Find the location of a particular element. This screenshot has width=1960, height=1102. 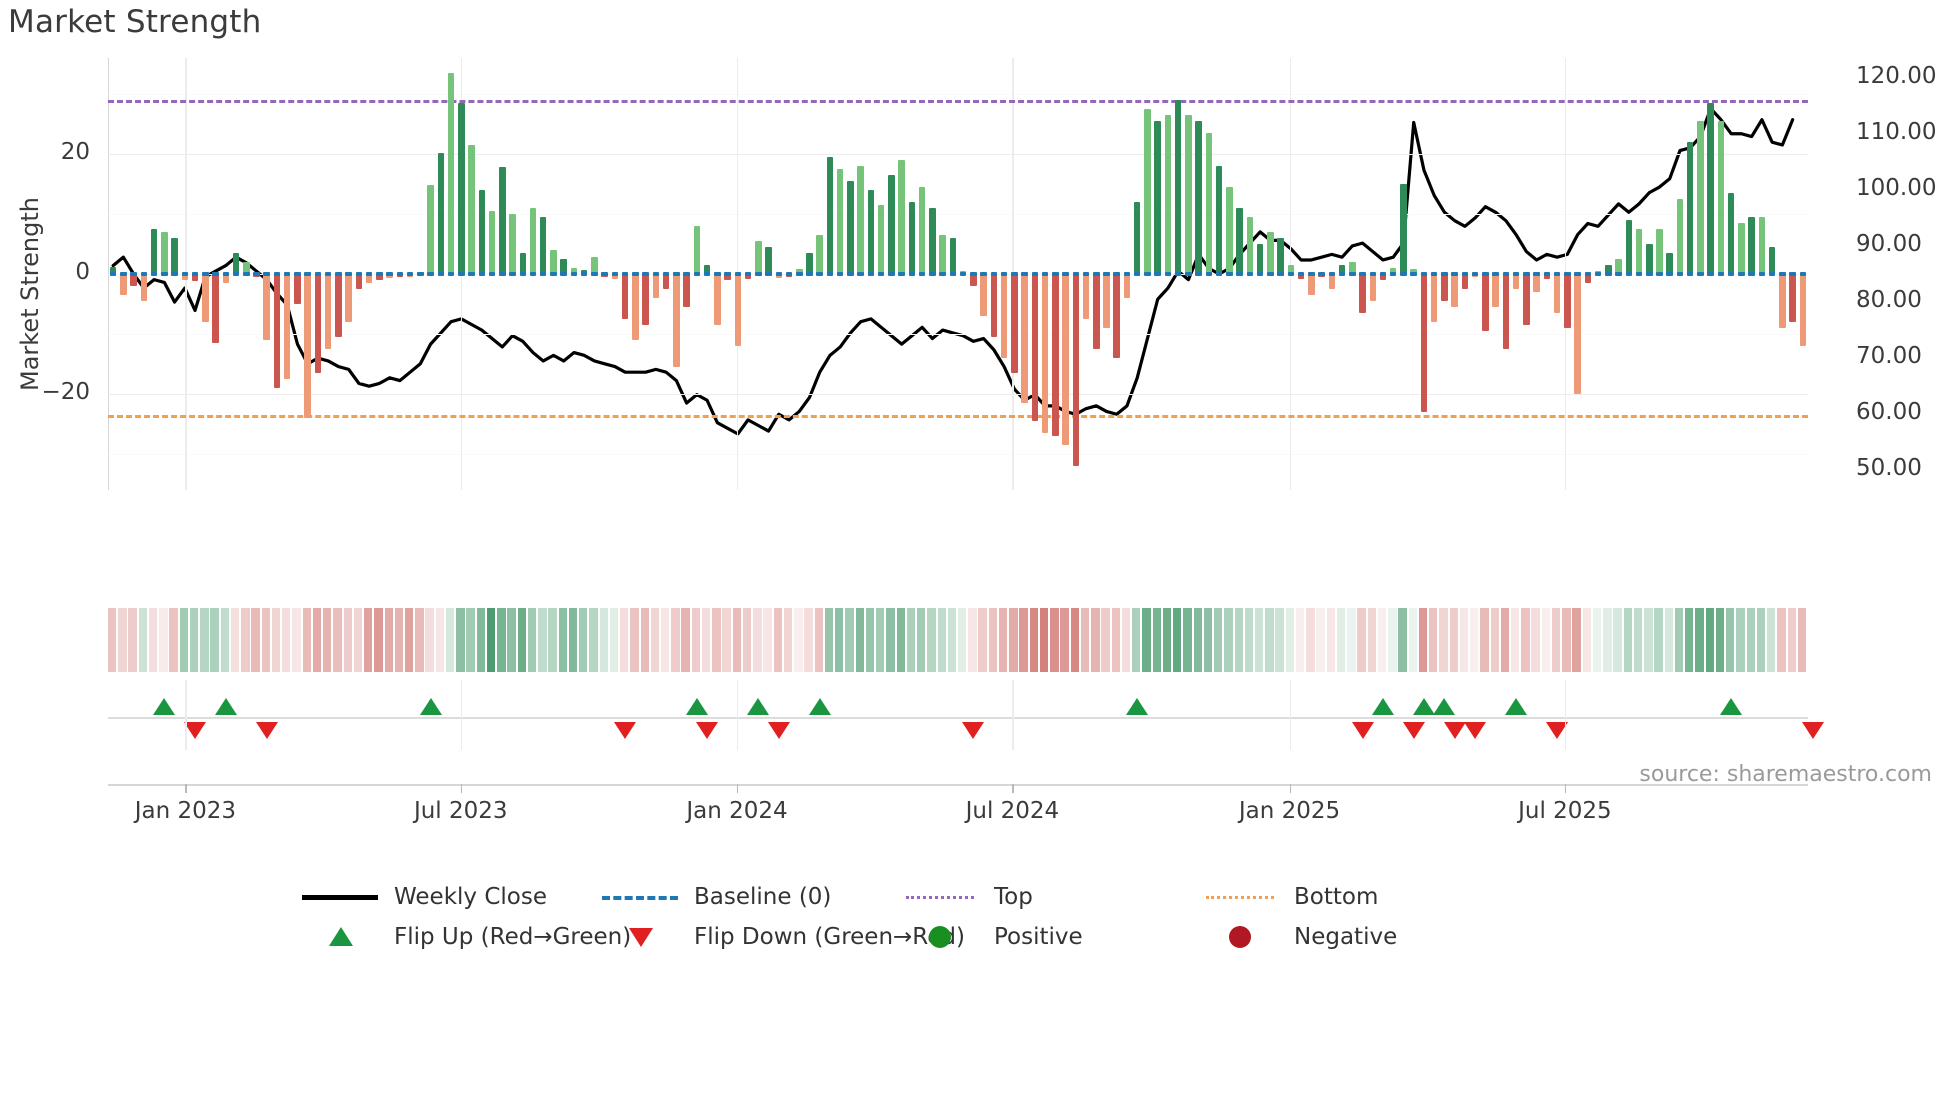

flip-down-marker is located at coordinates (266, 730).